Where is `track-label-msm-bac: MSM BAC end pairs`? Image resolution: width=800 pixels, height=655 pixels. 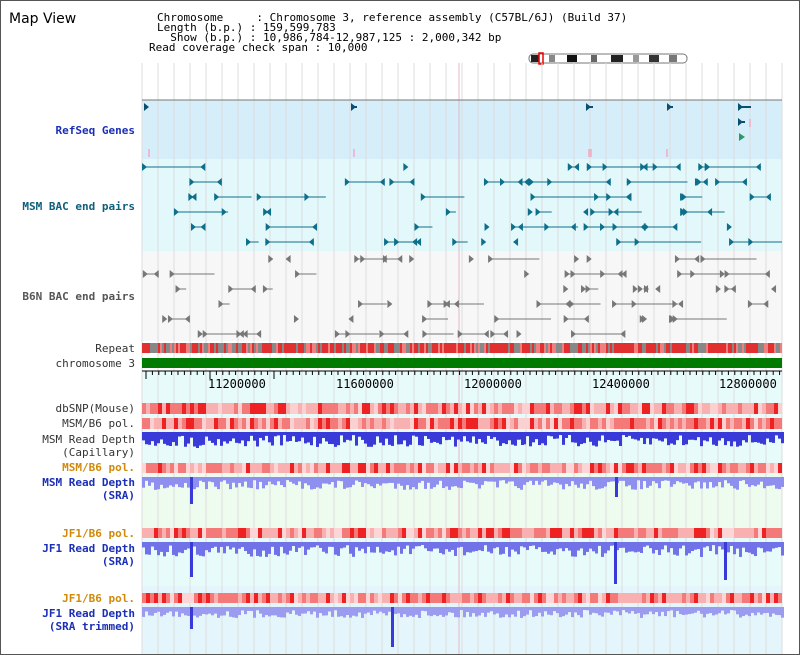
track-label-msm-bac: MSM BAC end pairs is located at coordinates (78, 206).